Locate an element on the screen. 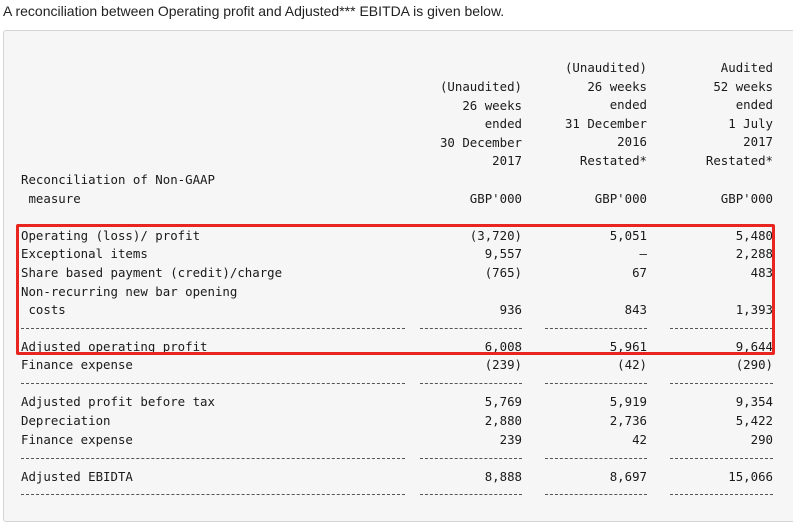 This screenshot has height=522, width=793. cell-h1-2017: 239 is located at coordinates (510, 439).